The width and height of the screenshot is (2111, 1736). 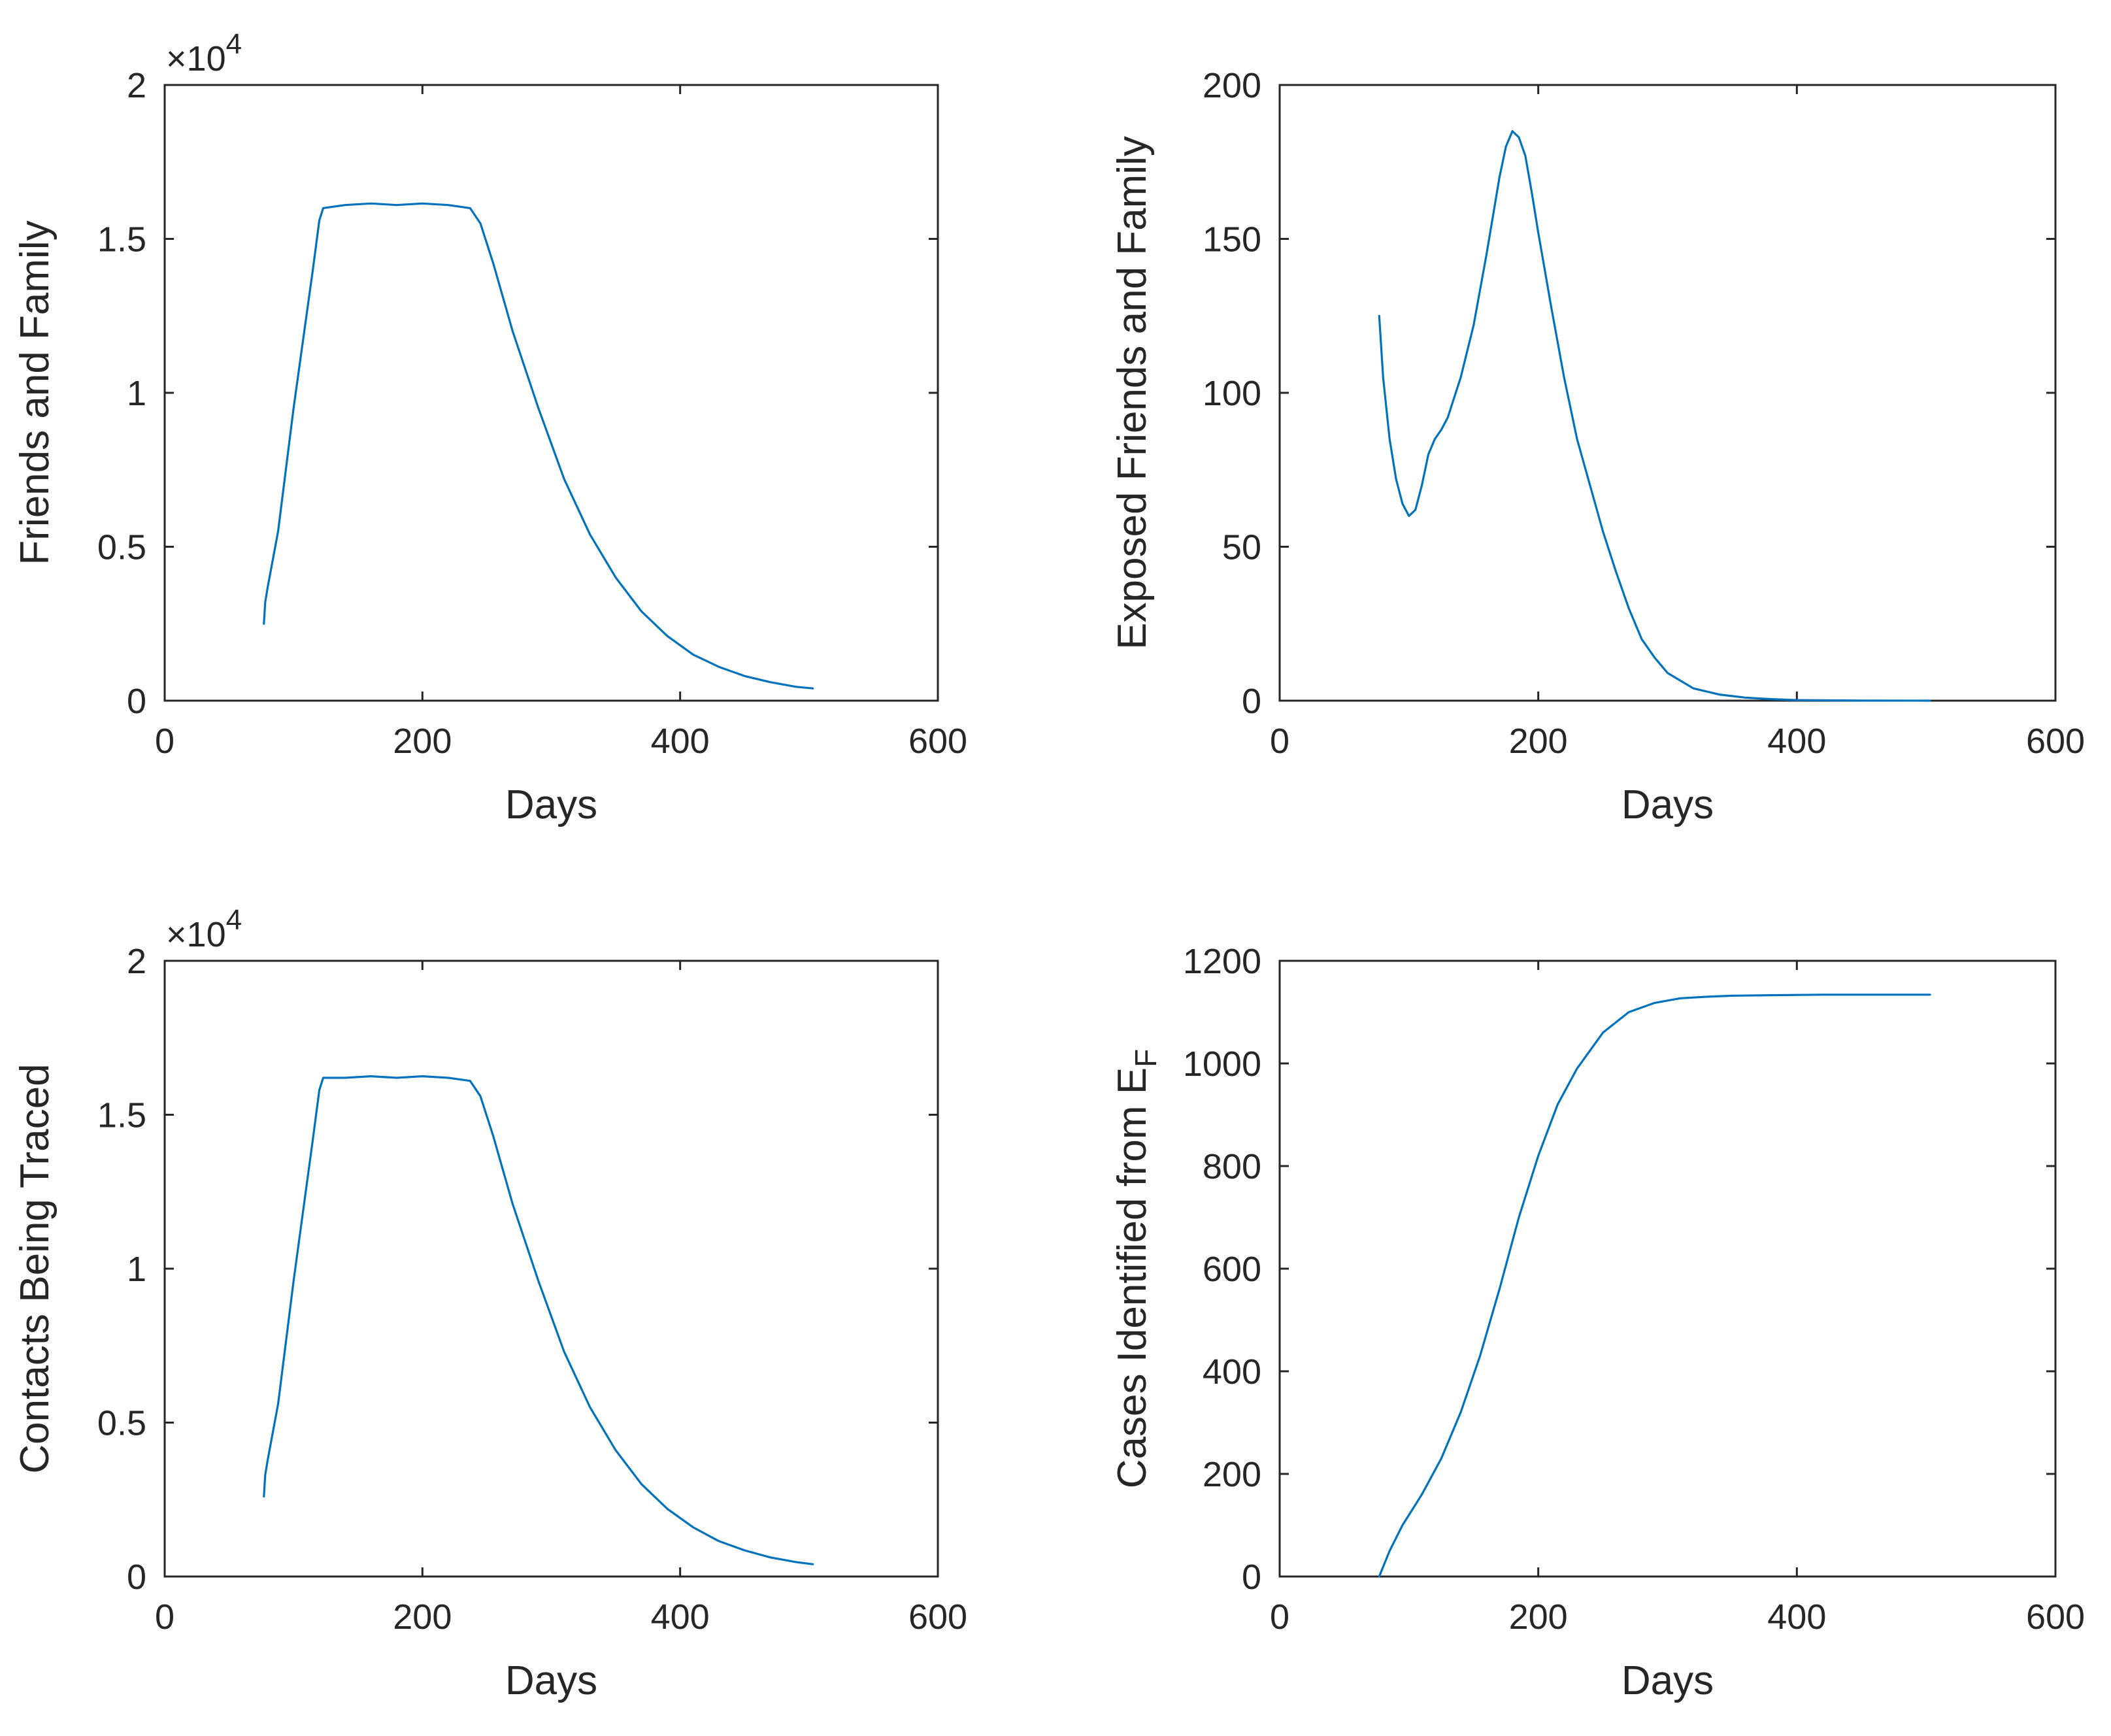 I want to click on y-tick-label: 800, so click(x=1232, y=1167).